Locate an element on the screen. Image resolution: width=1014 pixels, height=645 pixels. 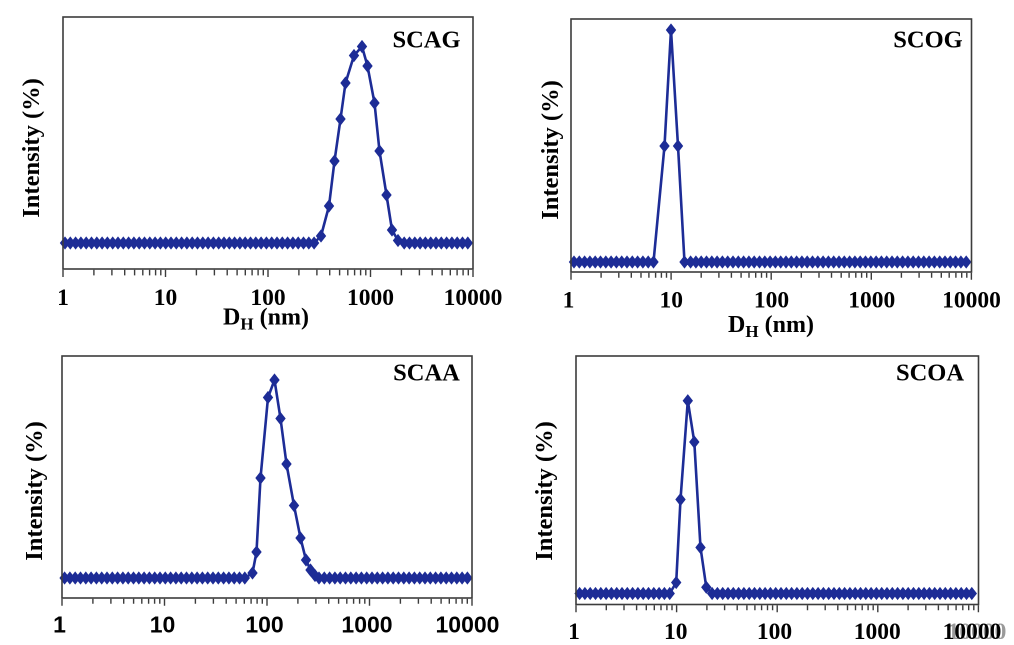
svg-text: SCAA is located at coordinates (426, 373).